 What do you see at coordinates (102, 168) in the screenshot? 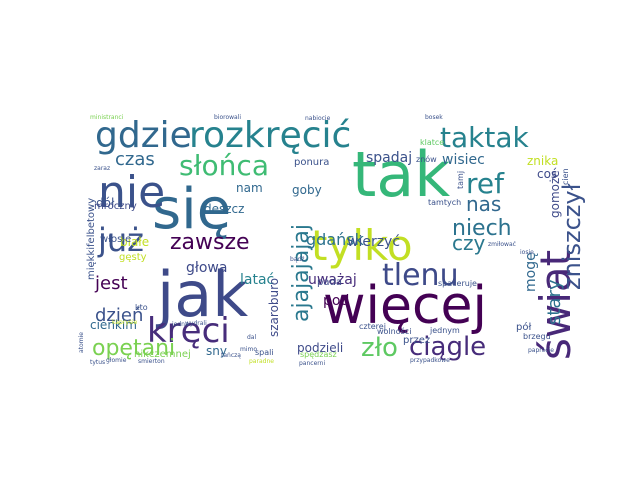
I see `cloud-word: zaraz` at bounding box center [102, 168].